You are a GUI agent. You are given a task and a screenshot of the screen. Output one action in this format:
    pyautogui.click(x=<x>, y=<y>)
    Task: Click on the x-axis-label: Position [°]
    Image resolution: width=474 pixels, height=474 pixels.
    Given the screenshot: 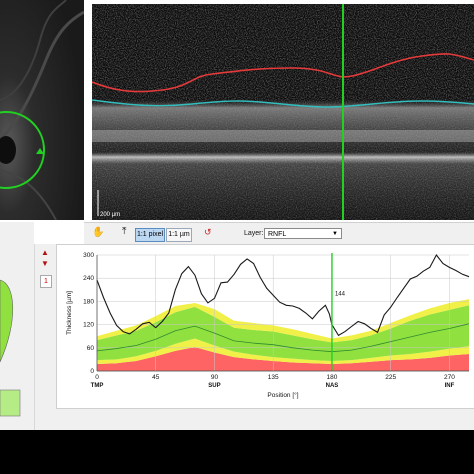 What is the action you would take?
    pyautogui.click(x=282, y=395)
    